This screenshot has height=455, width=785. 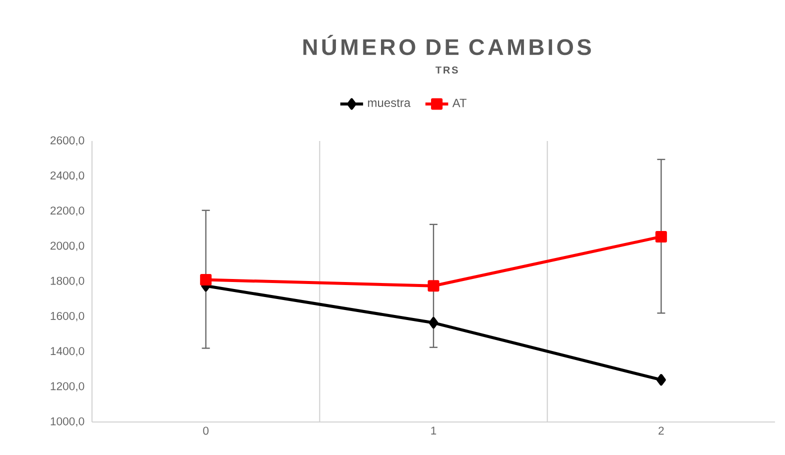 What do you see at coordinates (67, 351) in the screenshot?
I see `y-tick-label: 1400,0` at bounding box center [67, 351].